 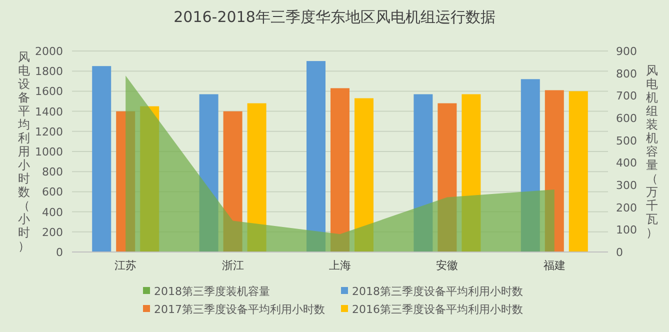 What do you see at coordinates (626, 163) in the screenshot?
I see `y2-tick-label: 400` at bounding box center [626, 163].